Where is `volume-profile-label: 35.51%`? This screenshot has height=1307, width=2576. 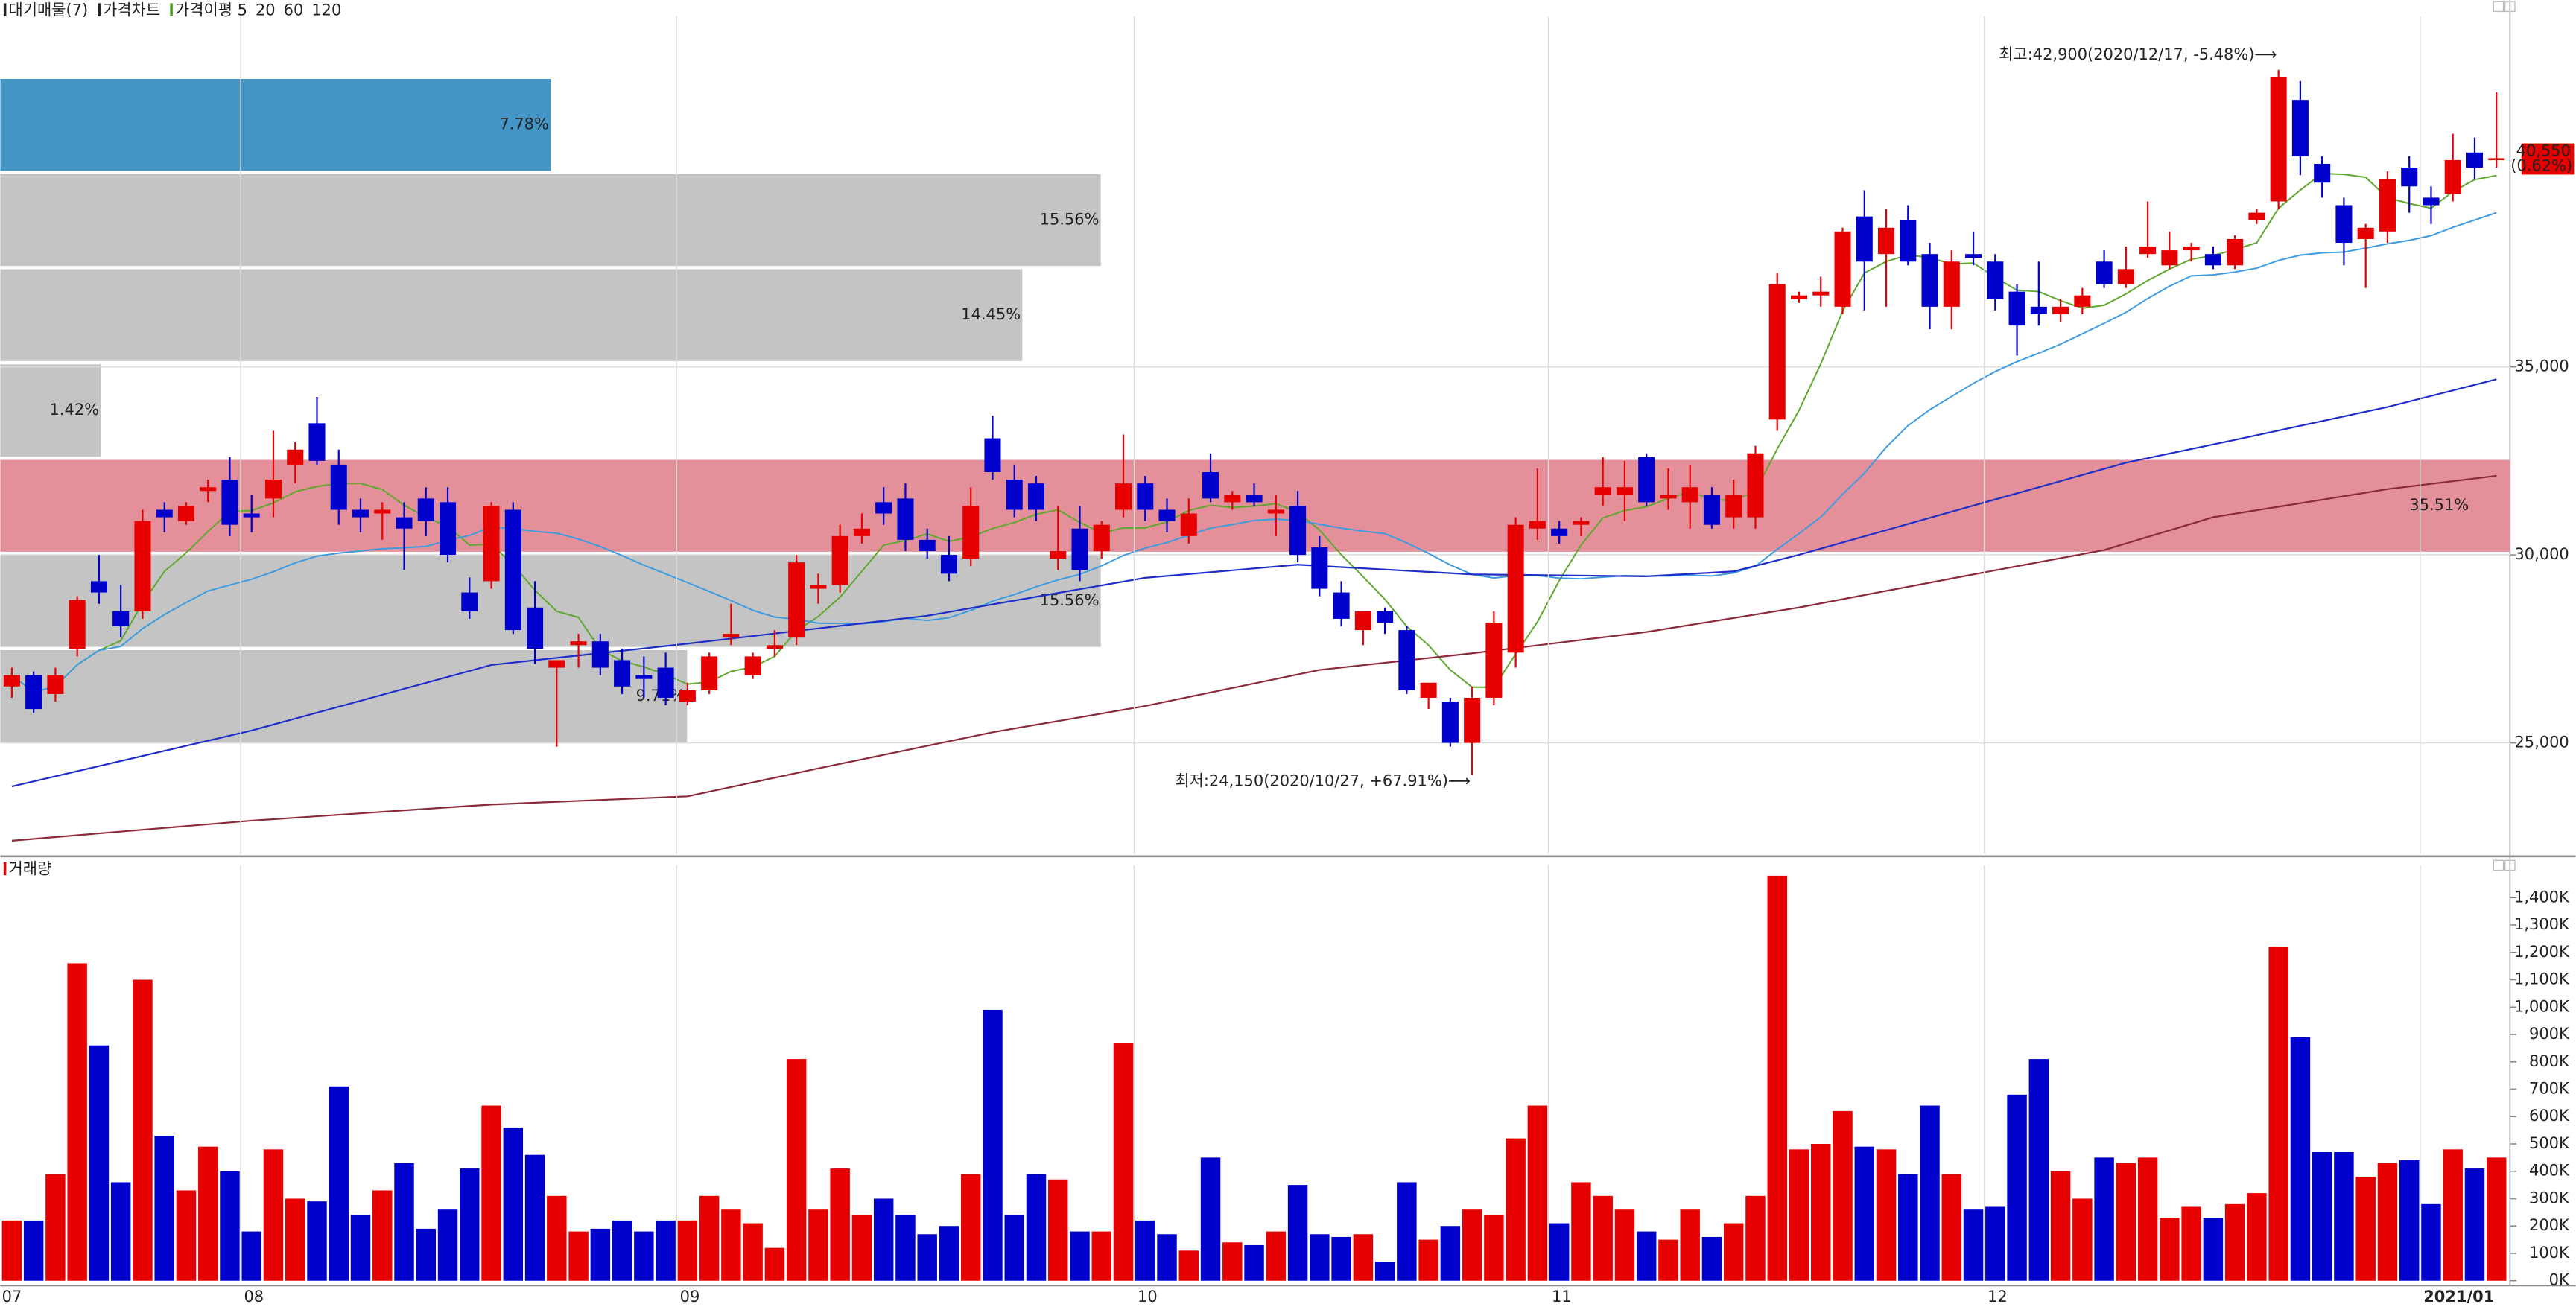 volume-profile-label: 35.51% is located at coordinates (2439, 505).